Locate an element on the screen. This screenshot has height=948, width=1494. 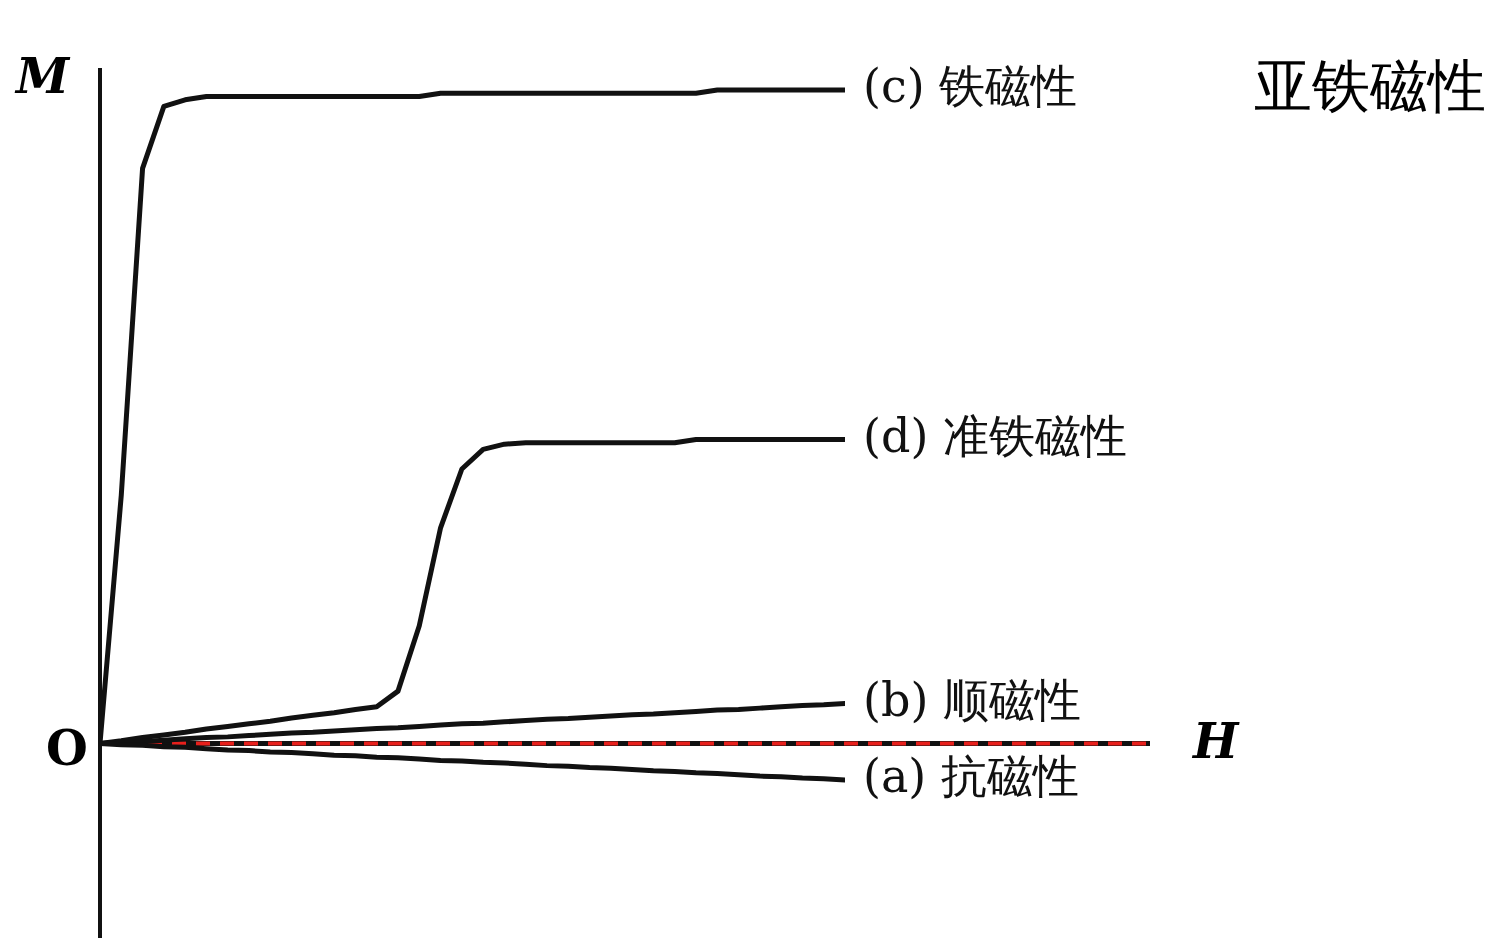
text: O is located at coordinates (67, 748).